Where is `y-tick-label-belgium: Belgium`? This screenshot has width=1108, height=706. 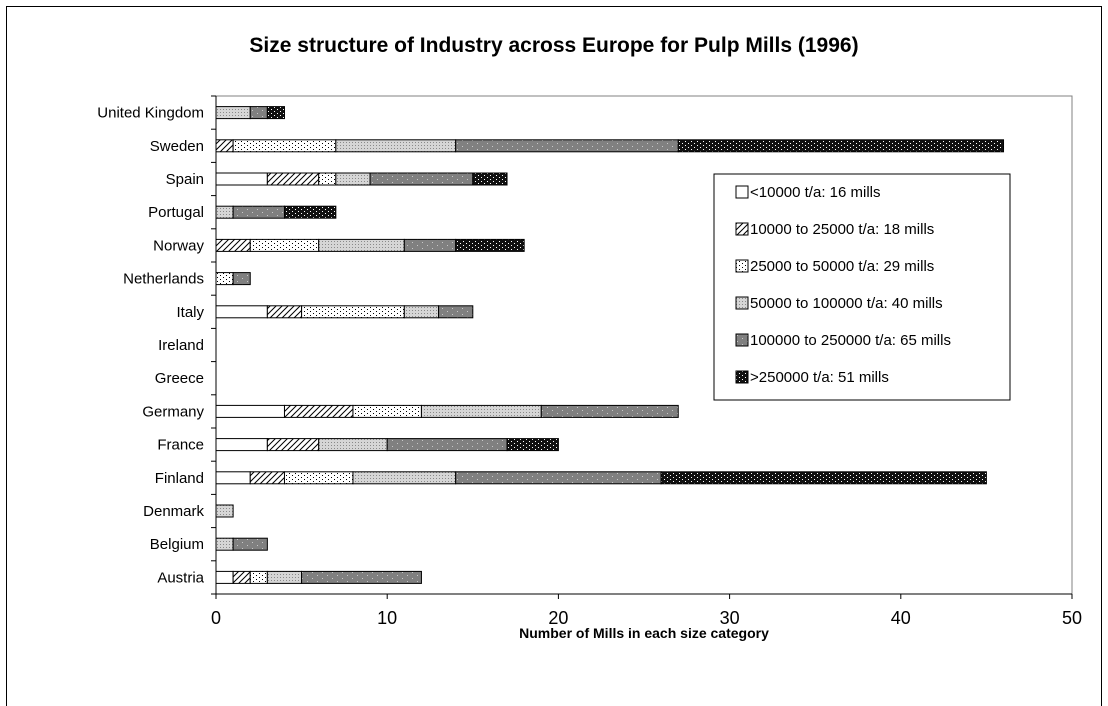 y-tick-label-belgium: Belgium is located at coordinates (177, 544).